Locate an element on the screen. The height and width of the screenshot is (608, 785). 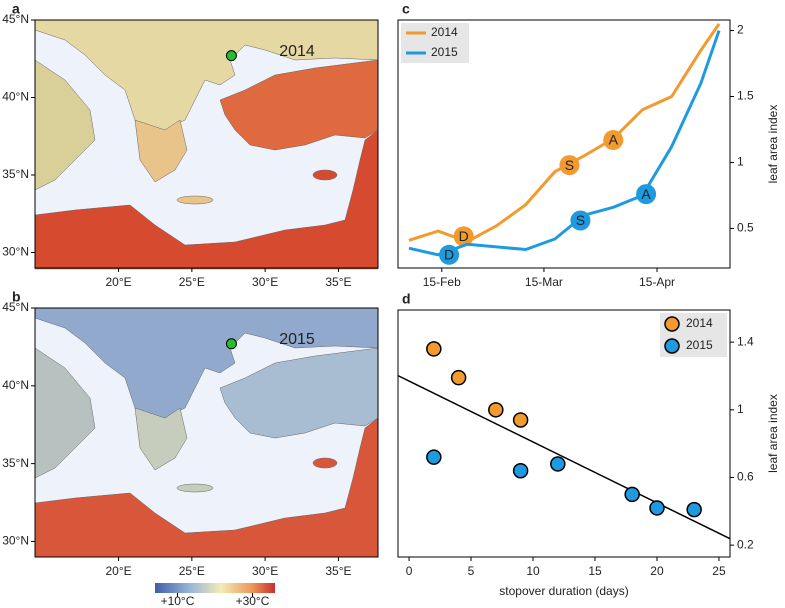
colorbar-label: +10°C is located at coordinates (178, 601).